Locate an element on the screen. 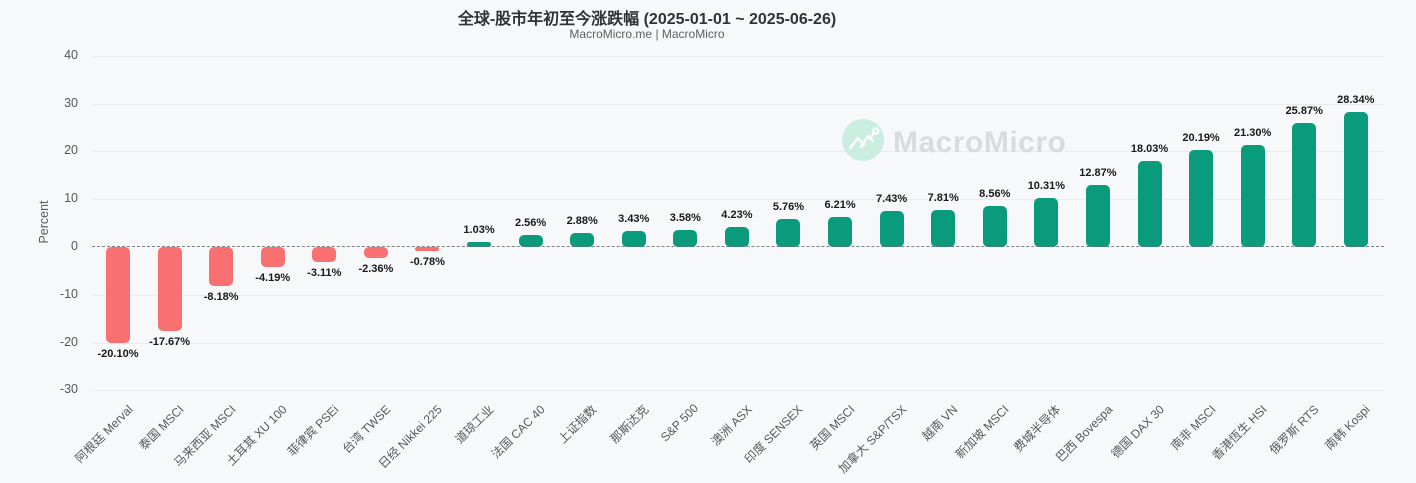  bar-value-label: -20.10% is located at coordinates (118, 354).